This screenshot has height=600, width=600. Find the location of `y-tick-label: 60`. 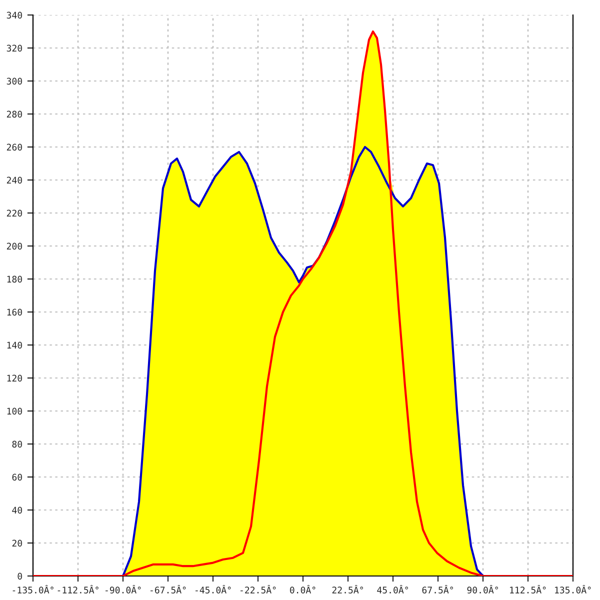

y-tick-label: 60 is located at coordinates (17, 477).